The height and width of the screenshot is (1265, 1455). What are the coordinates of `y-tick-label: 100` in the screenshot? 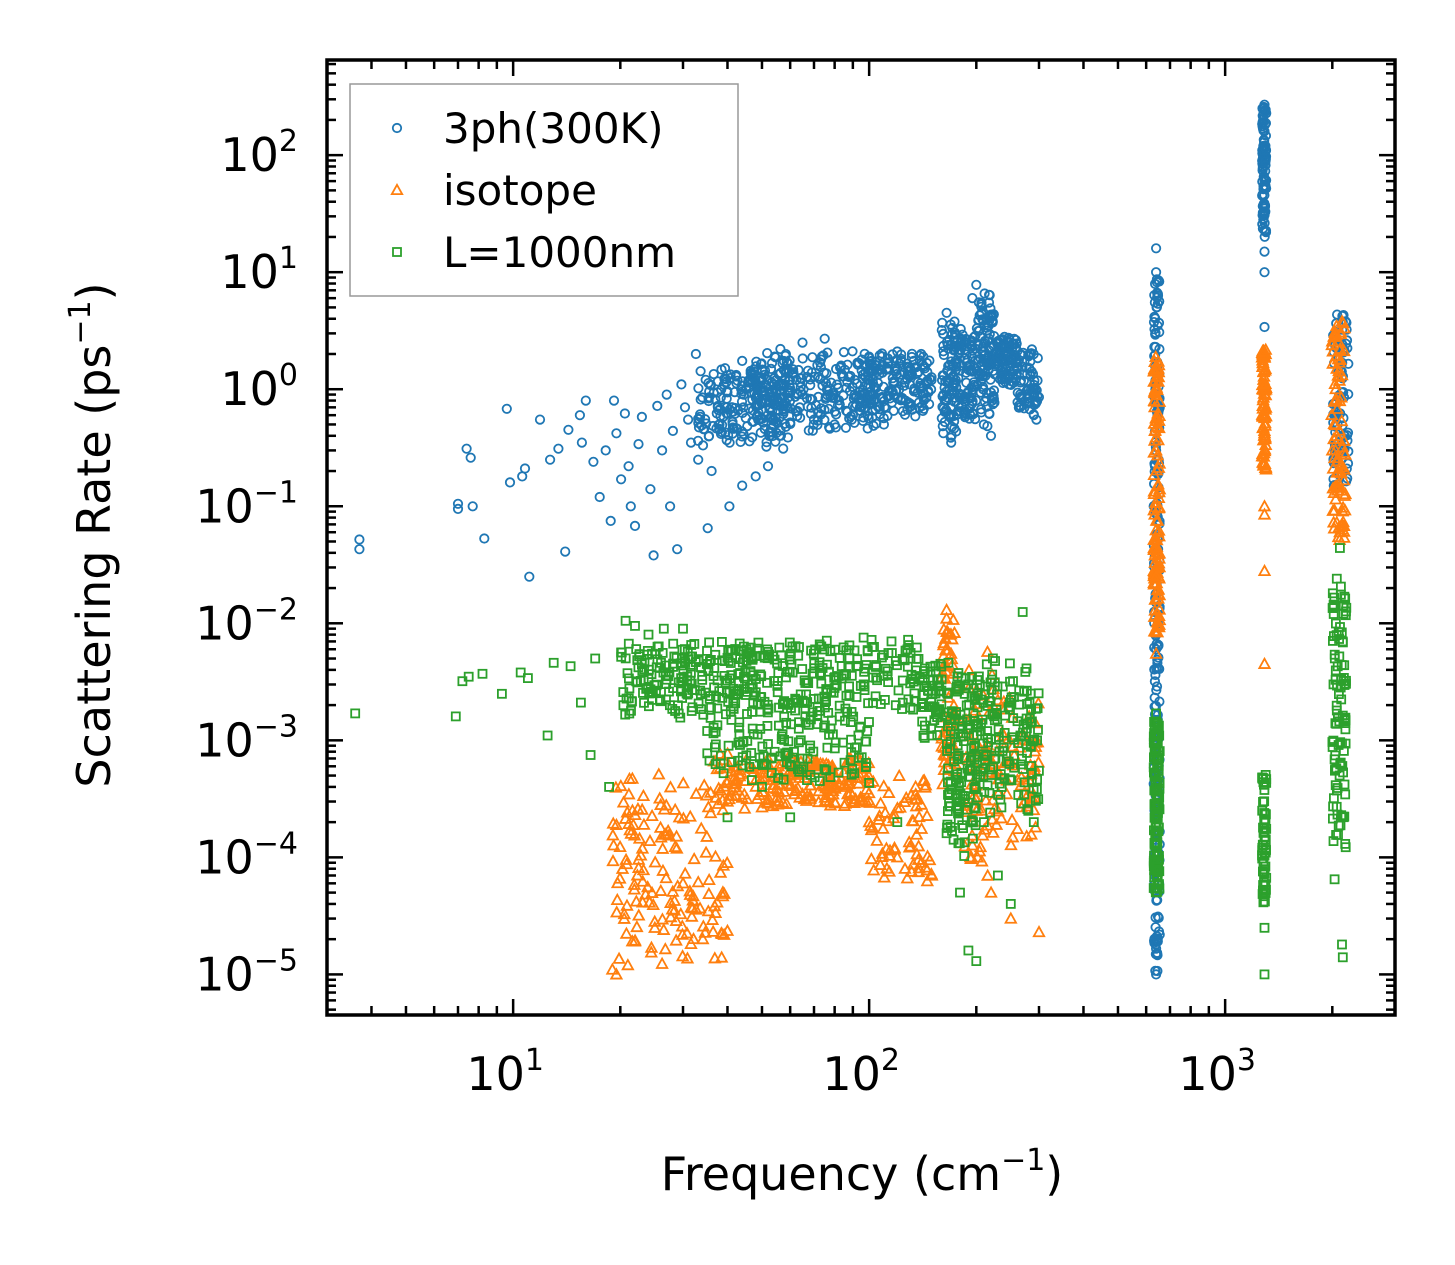 It's located at (259, 387).